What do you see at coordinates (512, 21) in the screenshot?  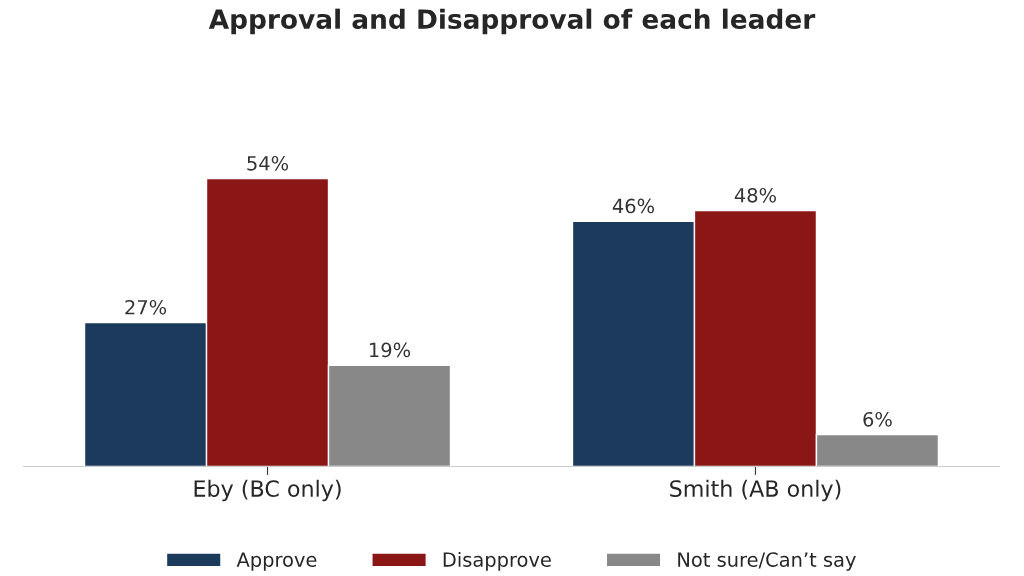 I see `chart-title: Approval and Disapproval of each leader` at bounding box center [512, 21].